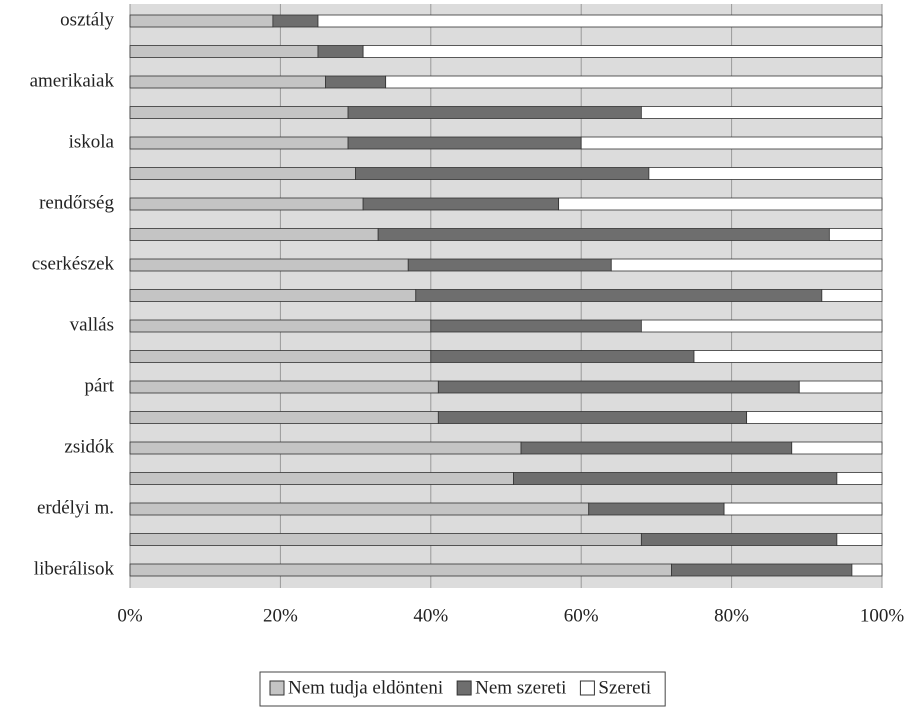 The image size is (910, 712). I want to click on legend-label: Szereti, so click(624, 687).